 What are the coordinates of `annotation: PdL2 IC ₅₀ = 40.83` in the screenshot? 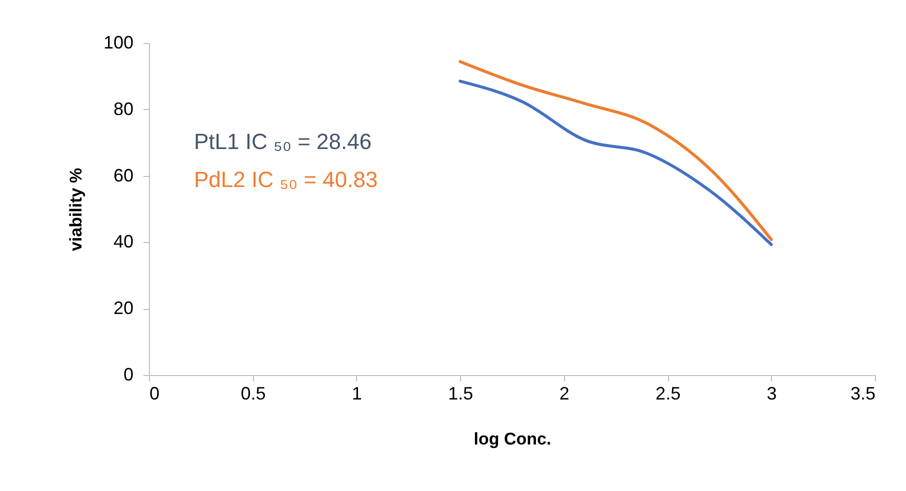 It's located at (286, 179).